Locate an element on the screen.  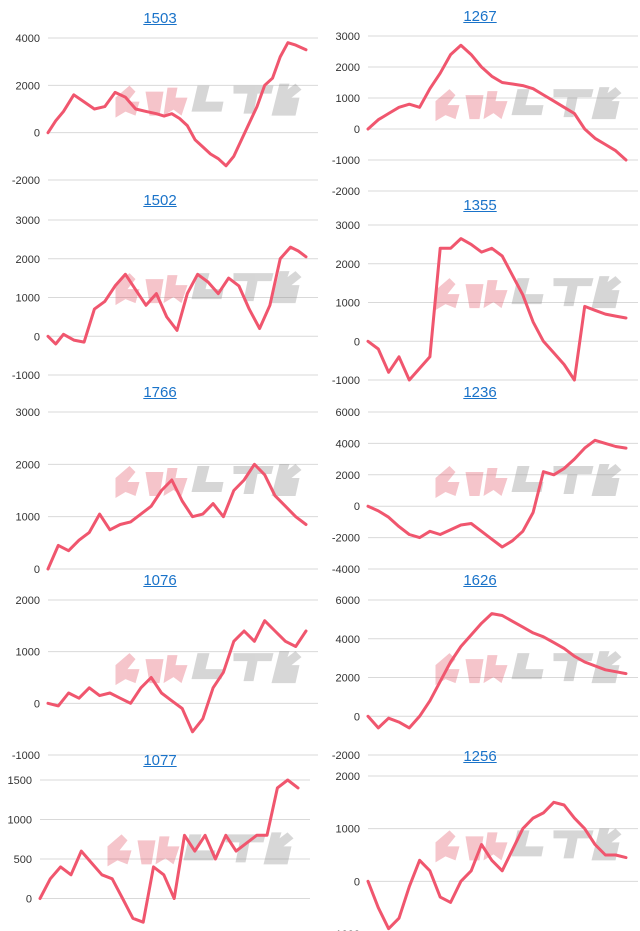
chart-title-link: 1077 is located at coordinates (160, 760).